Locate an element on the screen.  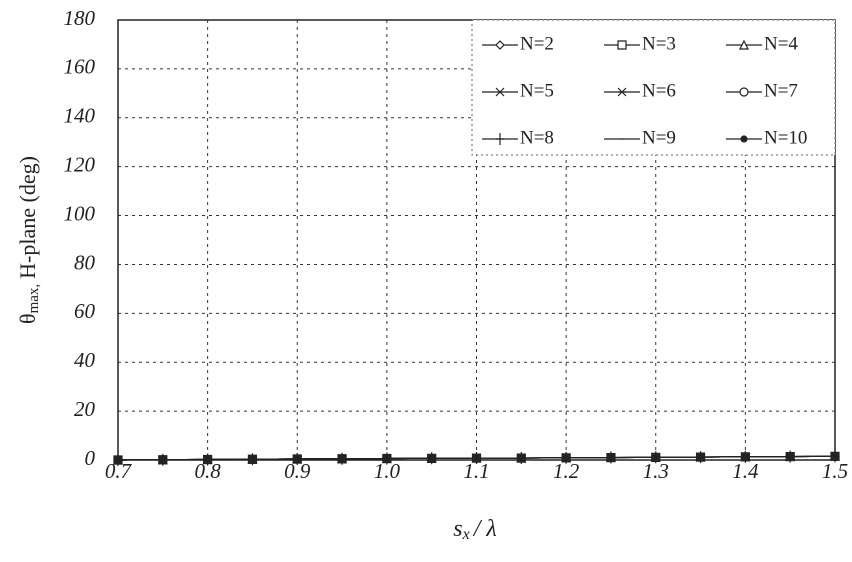
legend-label: N=6 is located at coordinates (659, 90).